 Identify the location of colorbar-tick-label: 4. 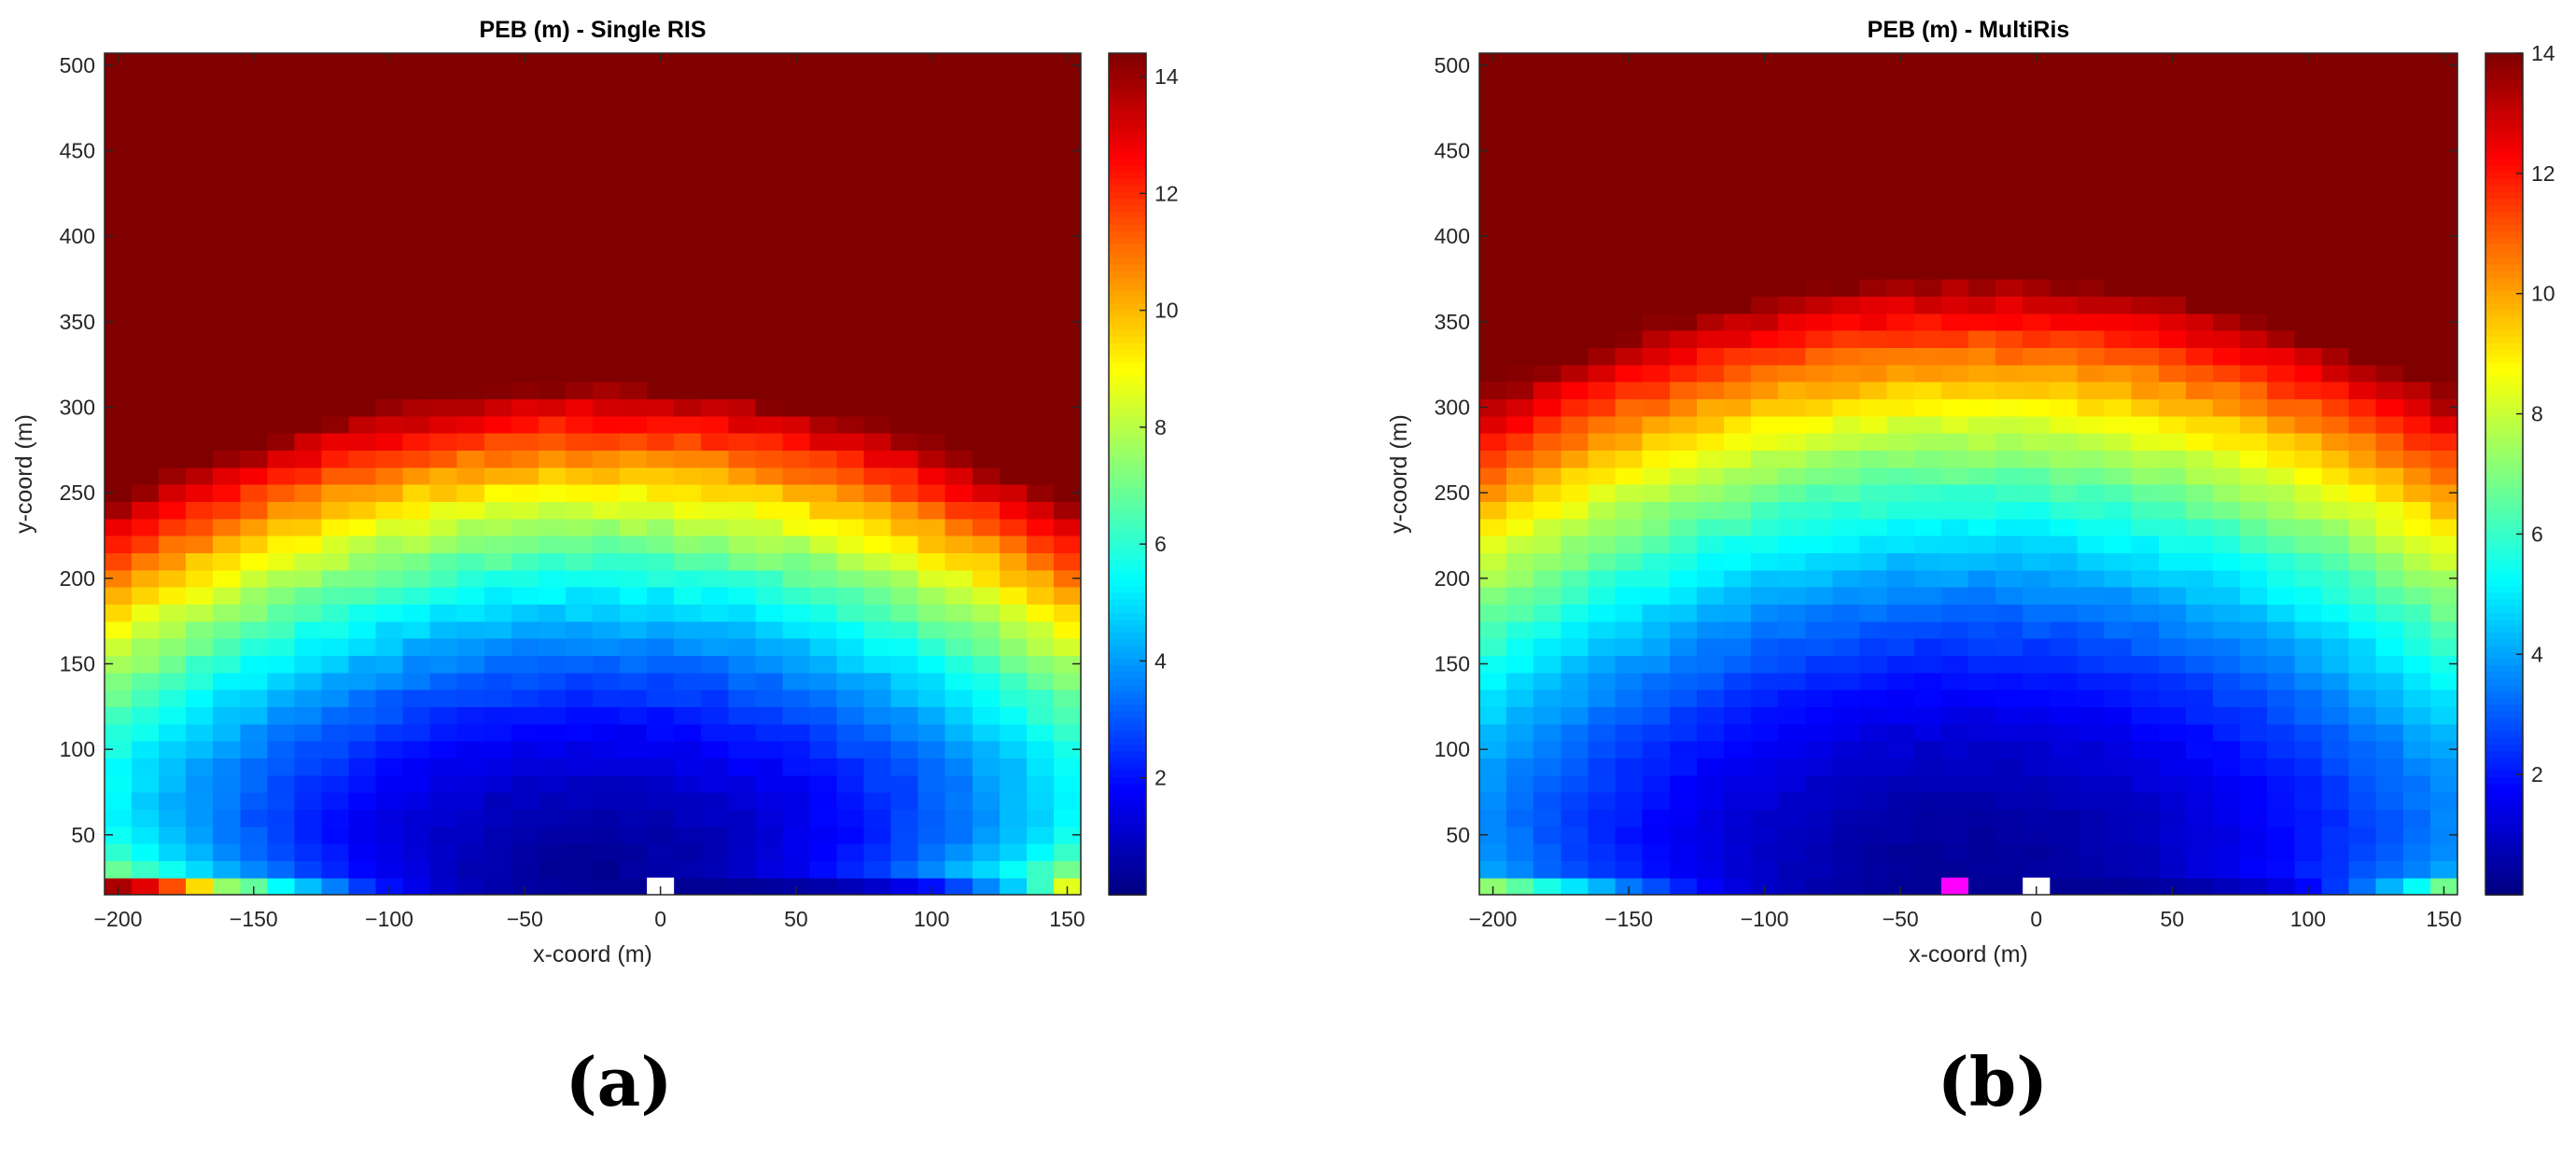
(2537, 654).